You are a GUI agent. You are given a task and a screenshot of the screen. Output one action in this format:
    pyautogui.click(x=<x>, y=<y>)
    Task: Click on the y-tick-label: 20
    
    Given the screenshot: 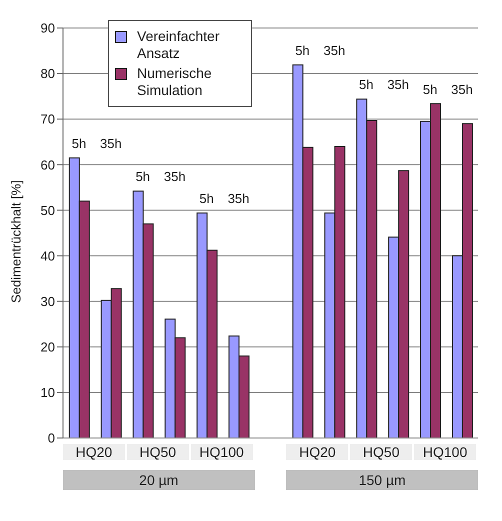 What is the action you would take?
    pyautogui.click(x=47, y=347)
    